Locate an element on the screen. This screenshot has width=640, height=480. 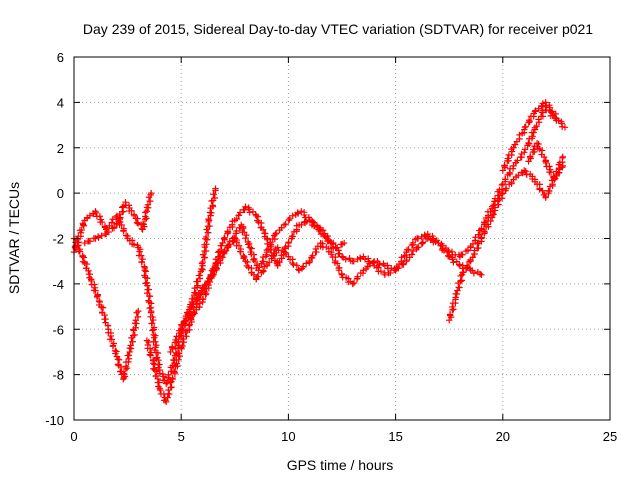
x-tick-label: 0 is located at coordinates (73, 436).